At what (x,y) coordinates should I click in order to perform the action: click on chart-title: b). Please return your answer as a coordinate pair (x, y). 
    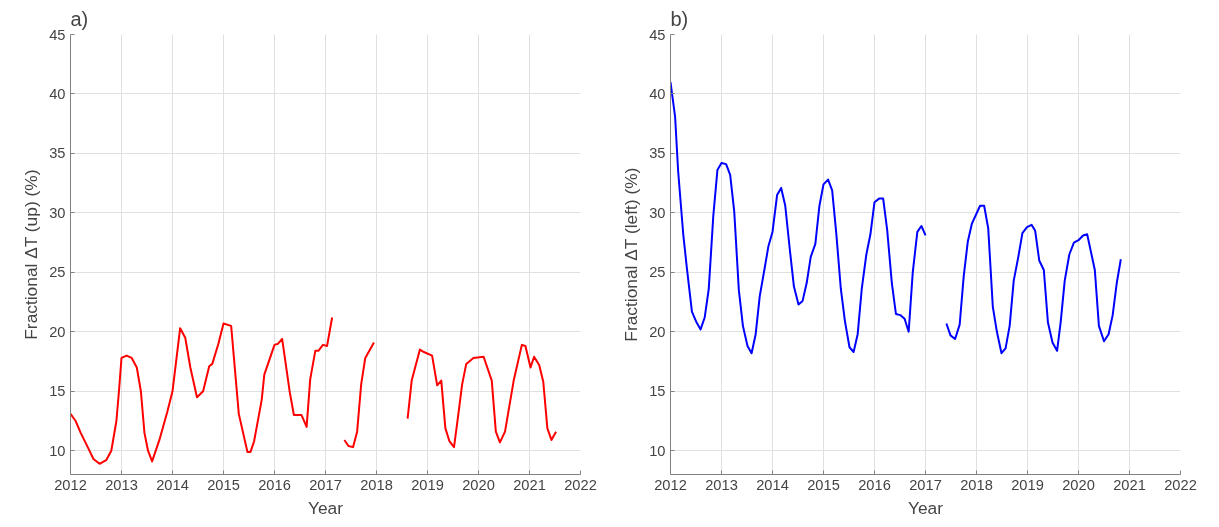
    Looking at the image, I should click on (679, 18).